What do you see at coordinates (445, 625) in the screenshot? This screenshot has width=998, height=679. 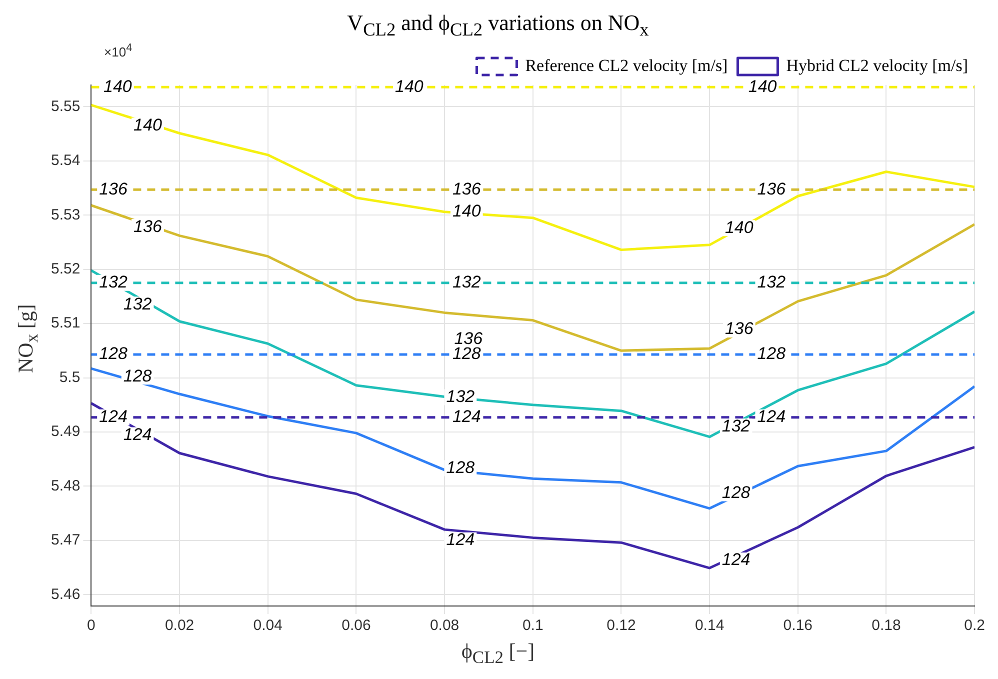 I see `x-tick-label: 0.08` at bounding box center [445, 625].